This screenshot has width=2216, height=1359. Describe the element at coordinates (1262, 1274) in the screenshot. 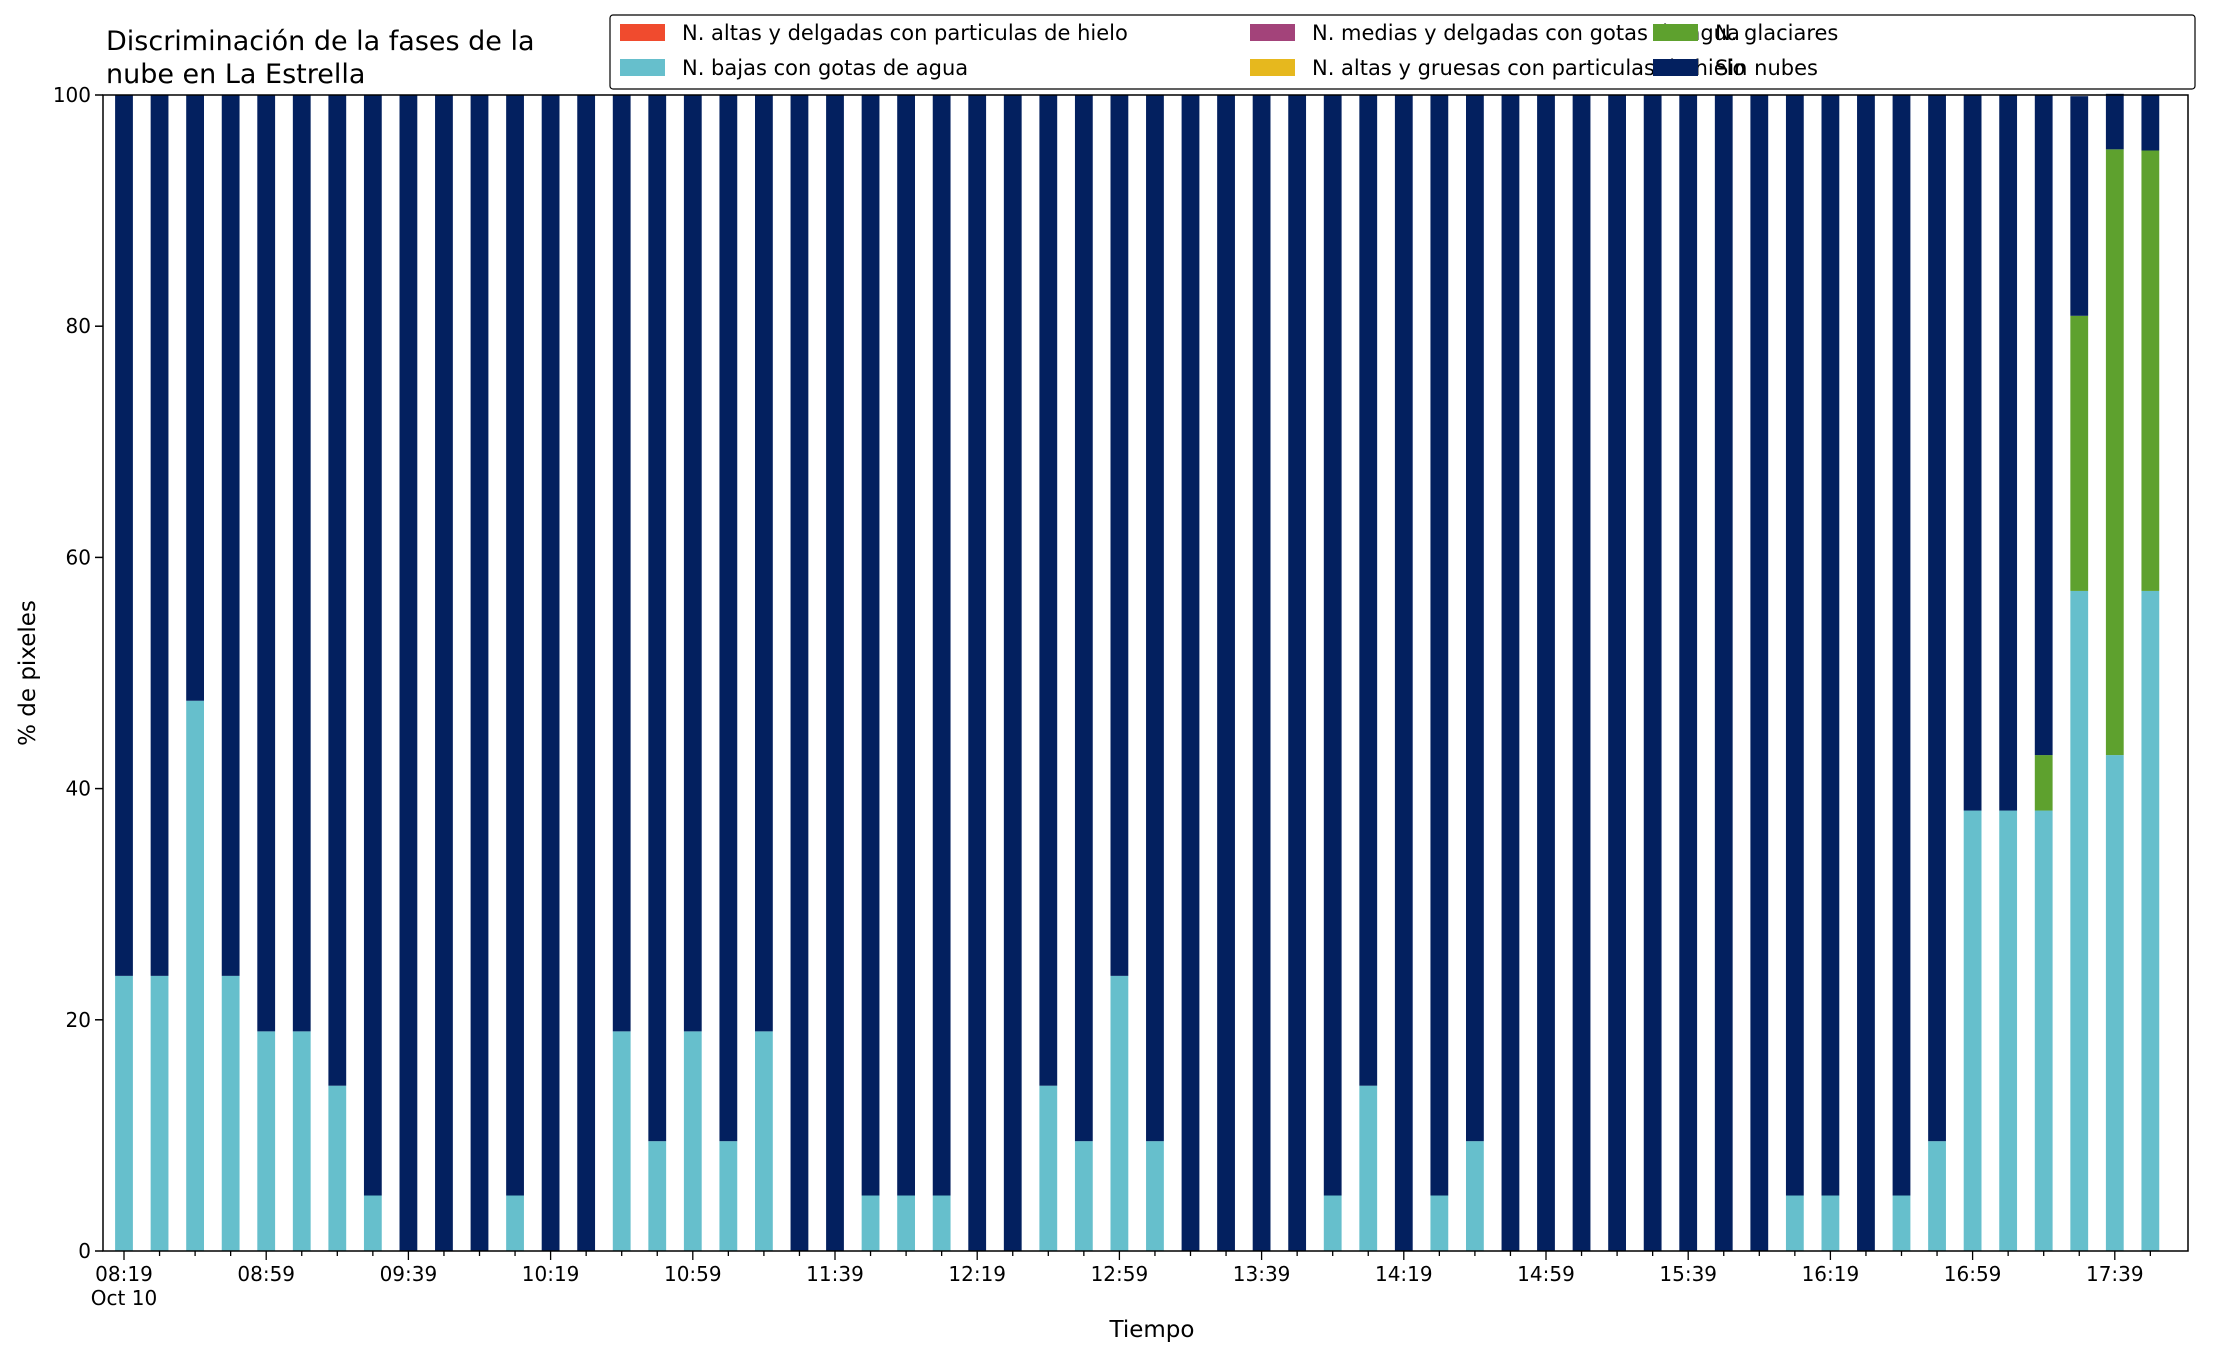

I see `x-tick-label-8: 13:39` at that location.